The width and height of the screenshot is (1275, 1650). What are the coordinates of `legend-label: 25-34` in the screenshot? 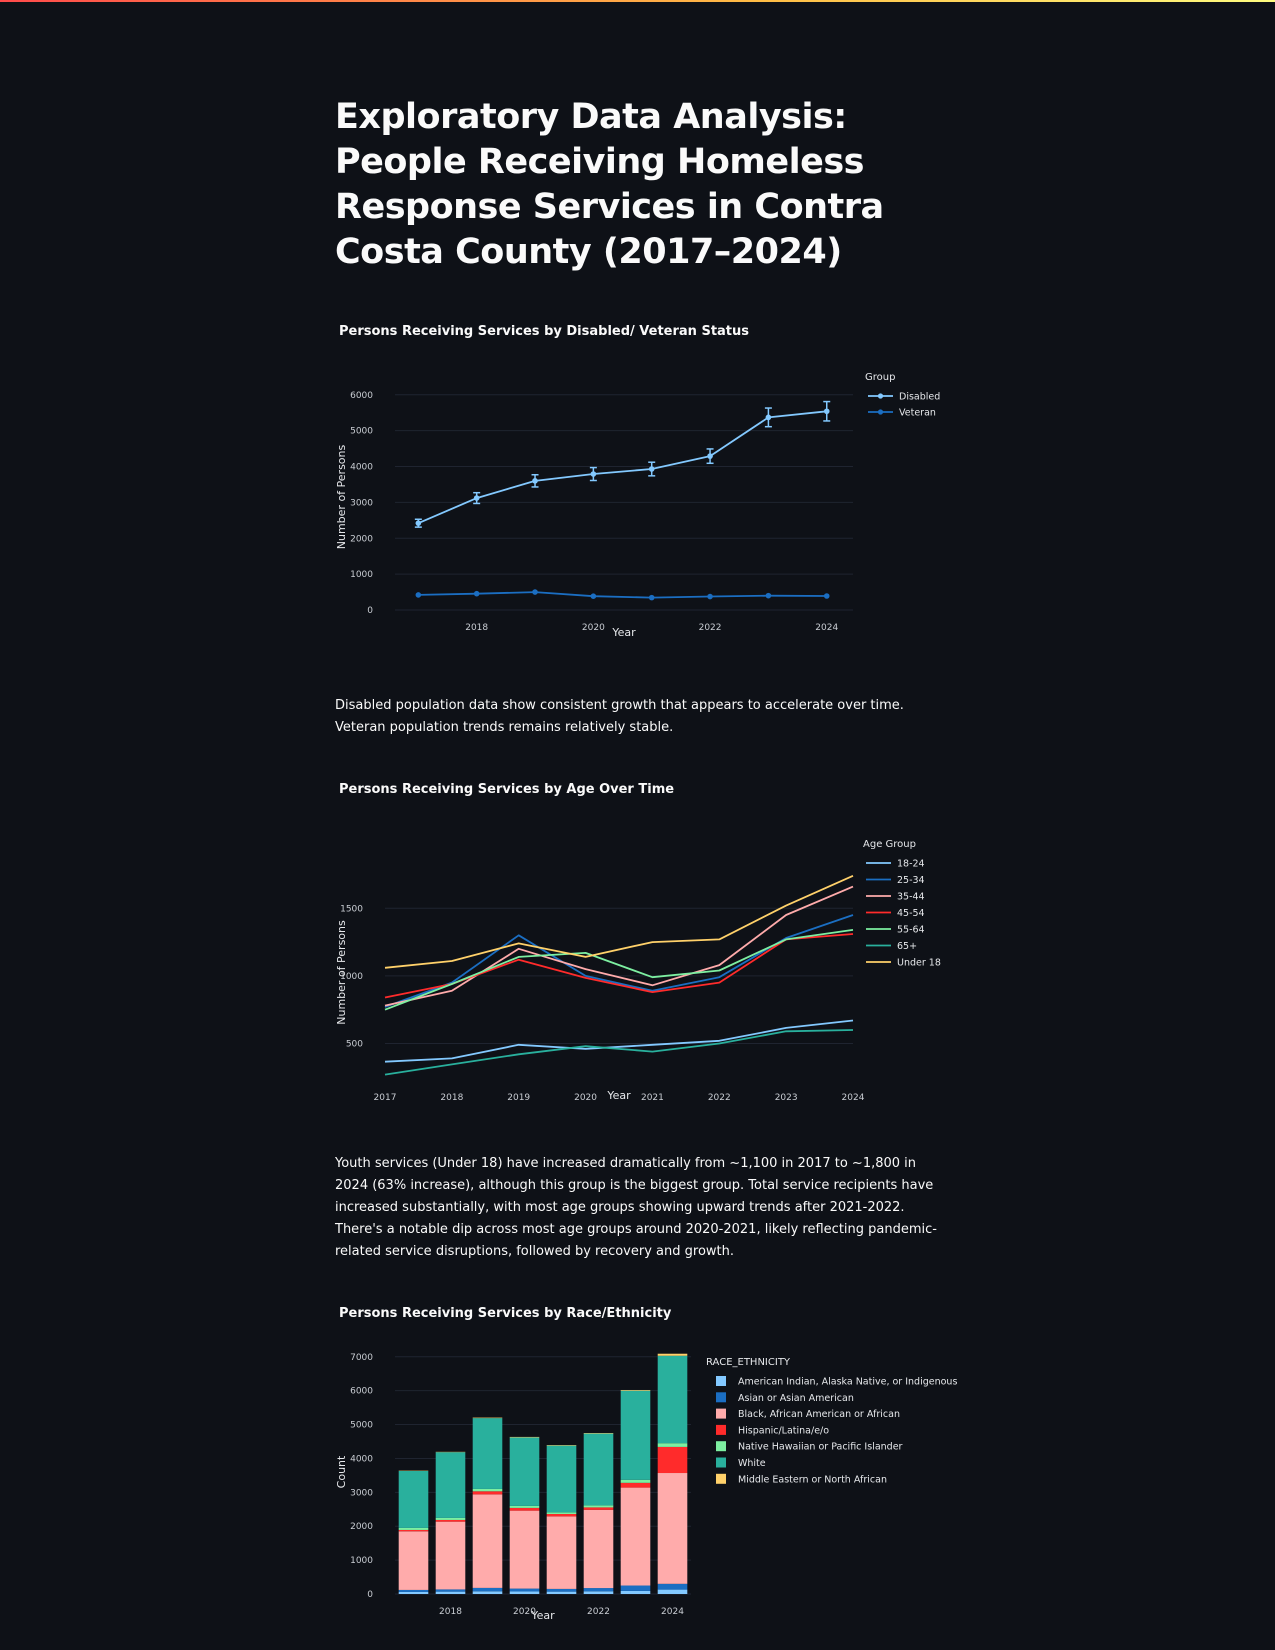 It's located at (911, 880).